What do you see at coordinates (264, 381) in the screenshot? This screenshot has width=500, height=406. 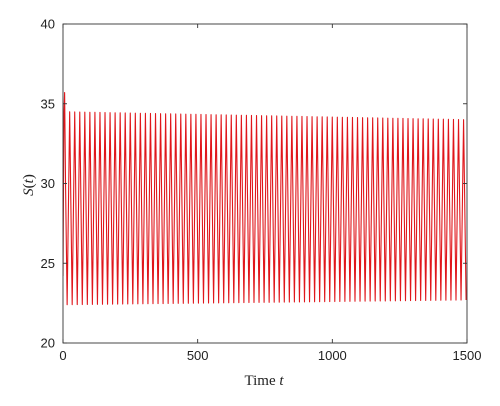 I see `x-axis-label: Time t` at bounding box center [264, 381].